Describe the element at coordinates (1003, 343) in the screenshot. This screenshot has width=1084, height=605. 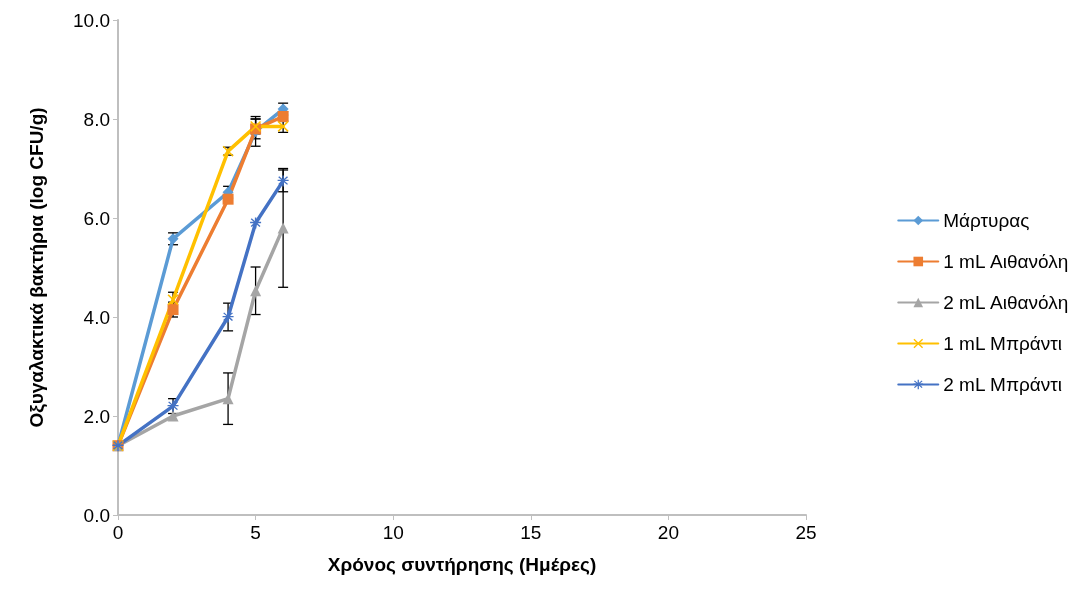
I see `legend-label: 1 mL Μπράντι` at that location.